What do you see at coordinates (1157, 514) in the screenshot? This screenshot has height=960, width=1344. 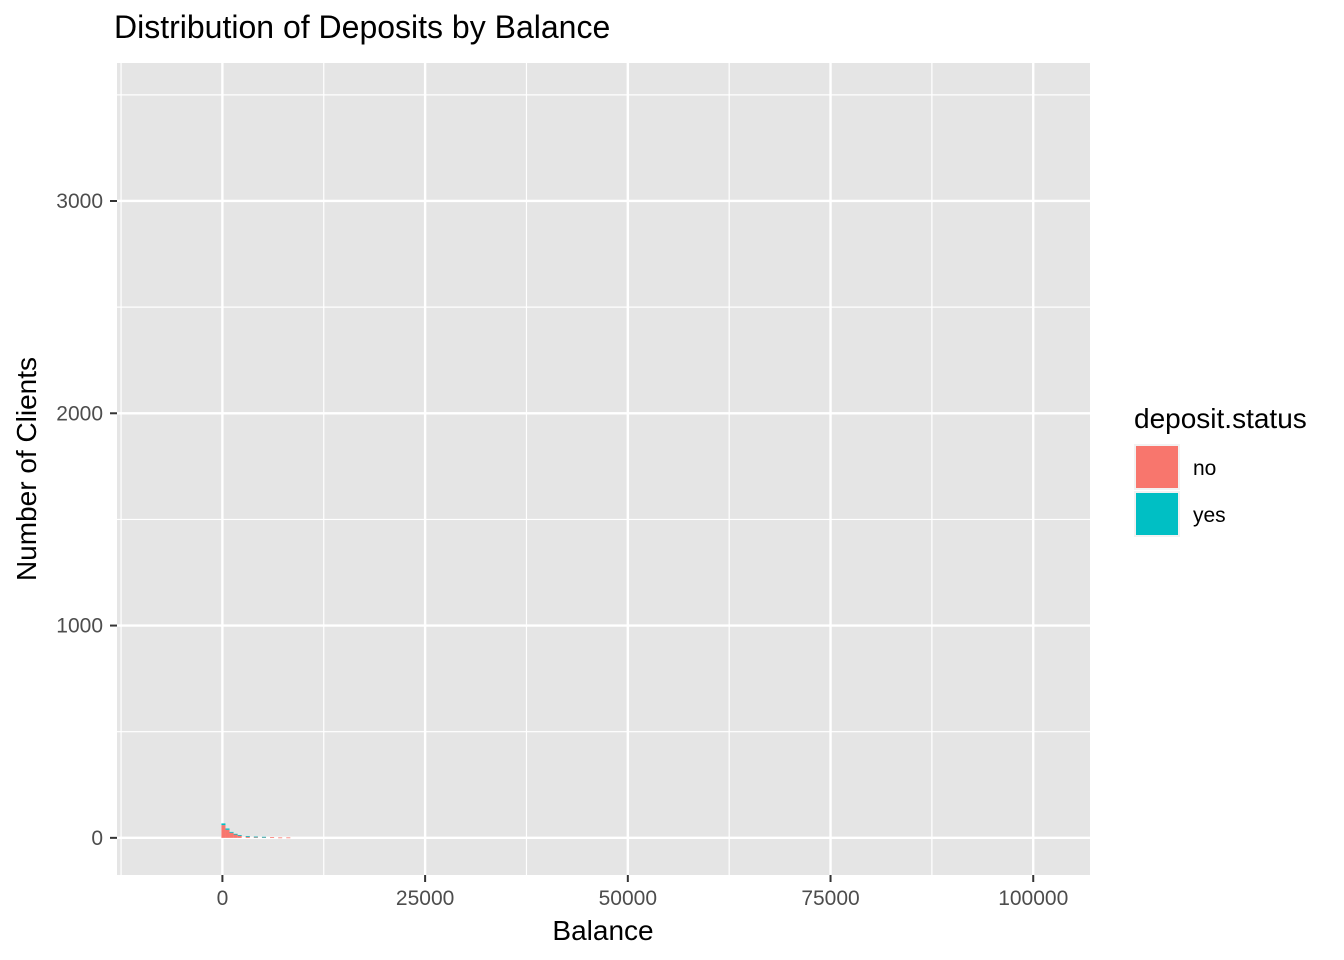 I see `legend-swatch-yes` at bounding box center [1157, 514].